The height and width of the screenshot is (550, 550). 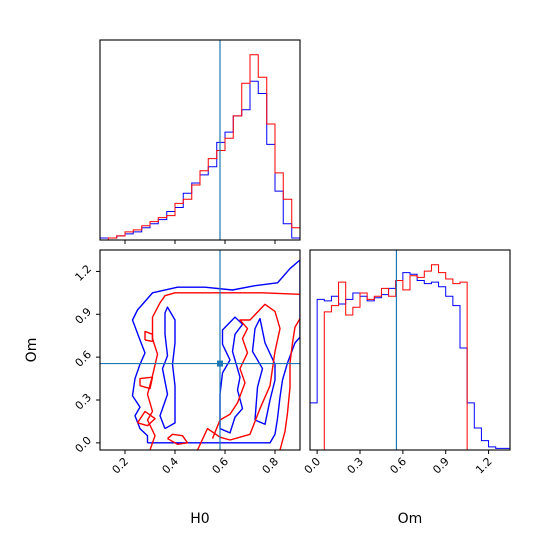 I want to click on joint-y-tick-label: 0.3, so click(x=84, y=402).